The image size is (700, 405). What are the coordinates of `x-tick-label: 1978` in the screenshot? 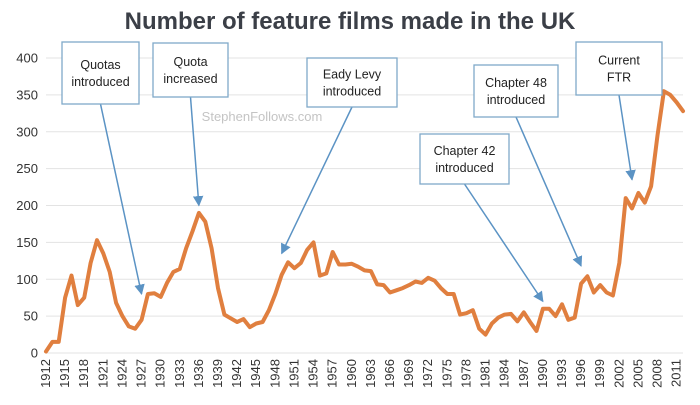 It's located at (465, 373).